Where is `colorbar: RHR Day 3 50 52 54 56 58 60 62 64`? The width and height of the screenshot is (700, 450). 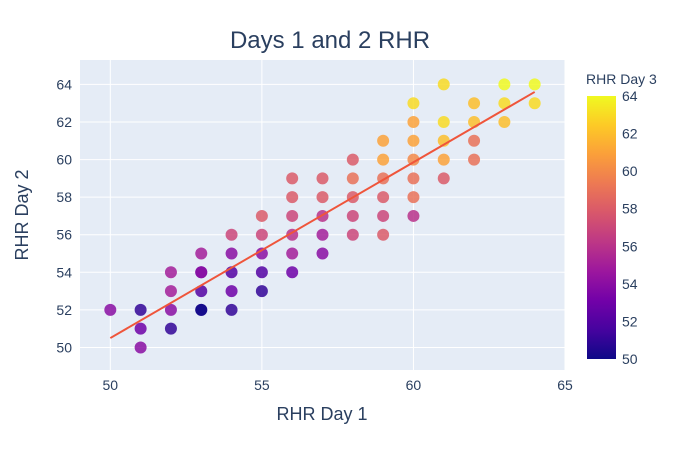
colorbar: RHR Day 3 50 52 54 56 58 60 62 64 is located at coordinates (621, 219).